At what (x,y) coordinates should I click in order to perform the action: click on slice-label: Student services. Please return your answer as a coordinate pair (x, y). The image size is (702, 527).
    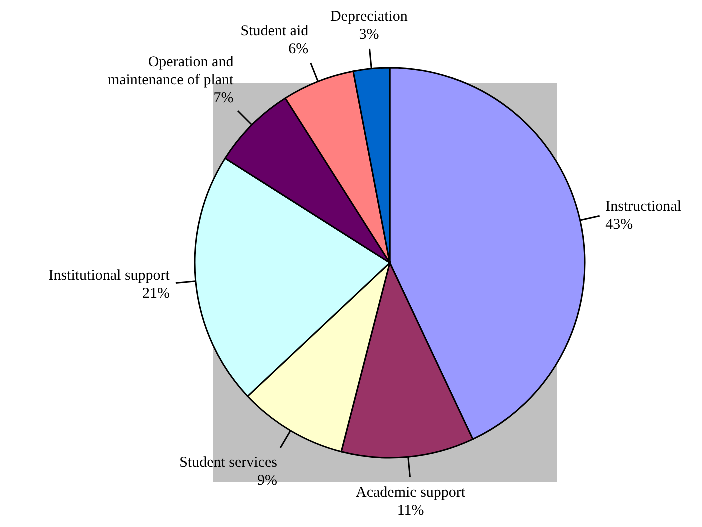
    Looking at the image, I should click on (229, 463).